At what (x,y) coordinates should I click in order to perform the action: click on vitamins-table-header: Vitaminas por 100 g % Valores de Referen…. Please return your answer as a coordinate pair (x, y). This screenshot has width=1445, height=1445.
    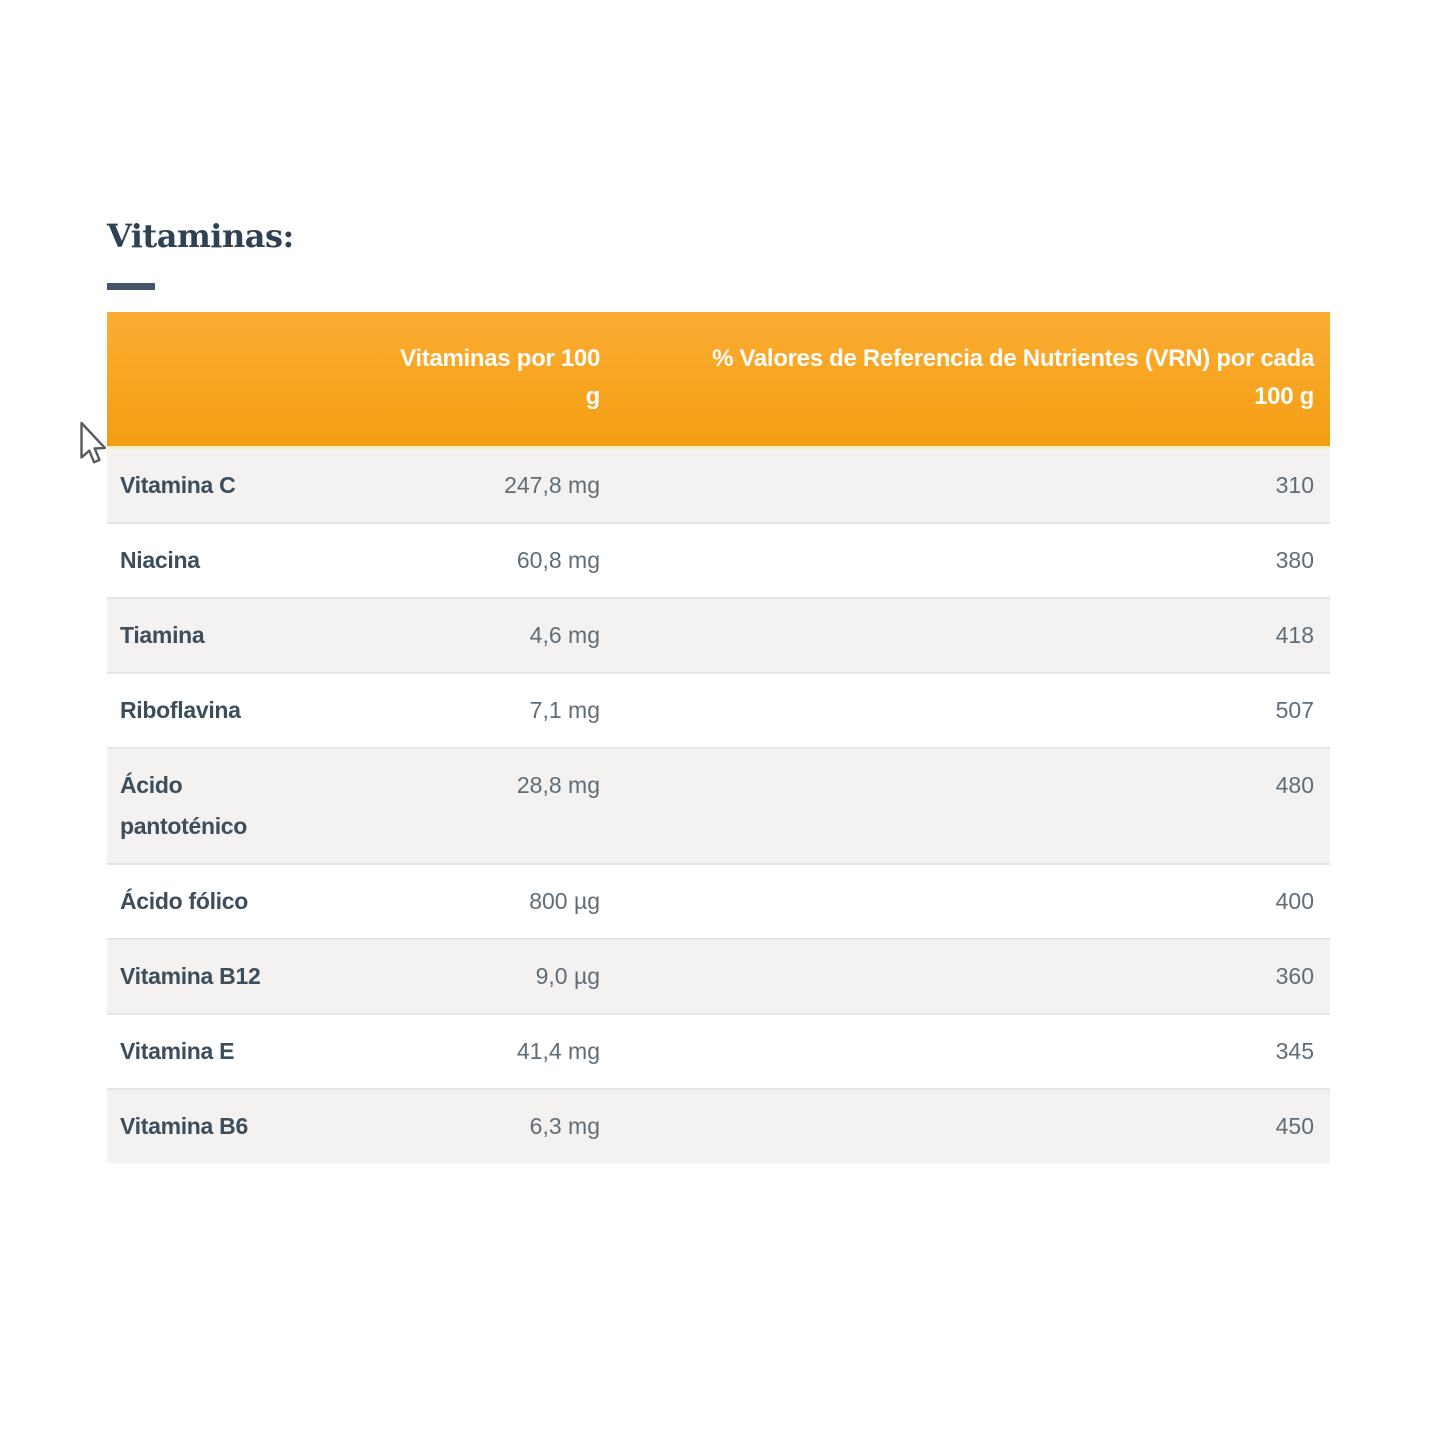
    Looking at the image, I should click on (718, 378).